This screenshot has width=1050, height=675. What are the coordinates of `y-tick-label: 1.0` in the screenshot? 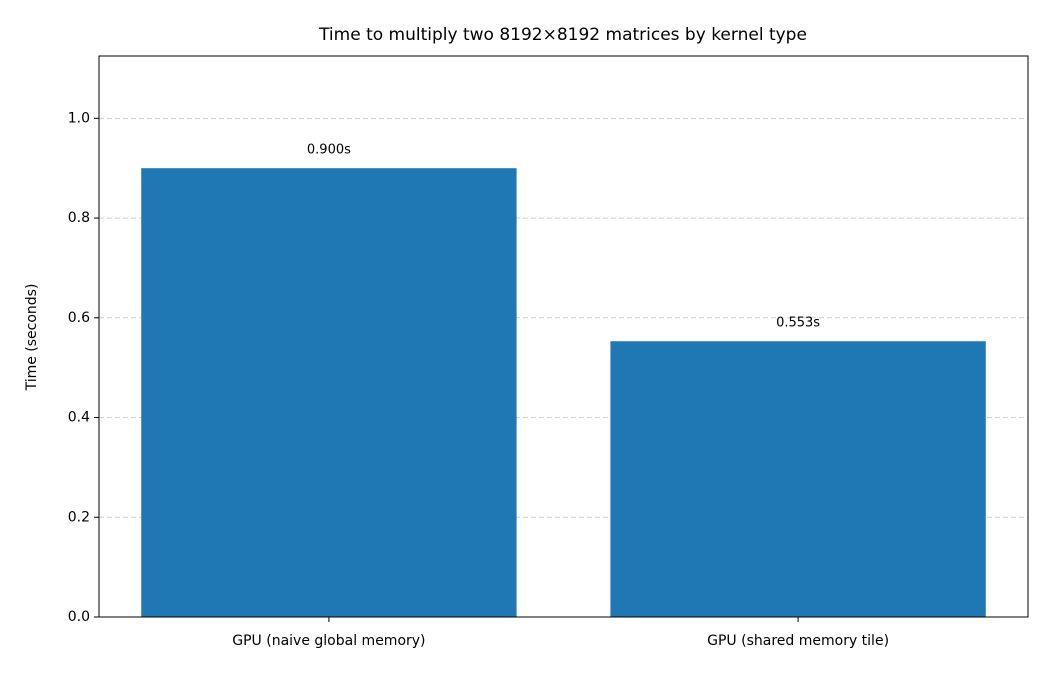 It's located at (79, 118).